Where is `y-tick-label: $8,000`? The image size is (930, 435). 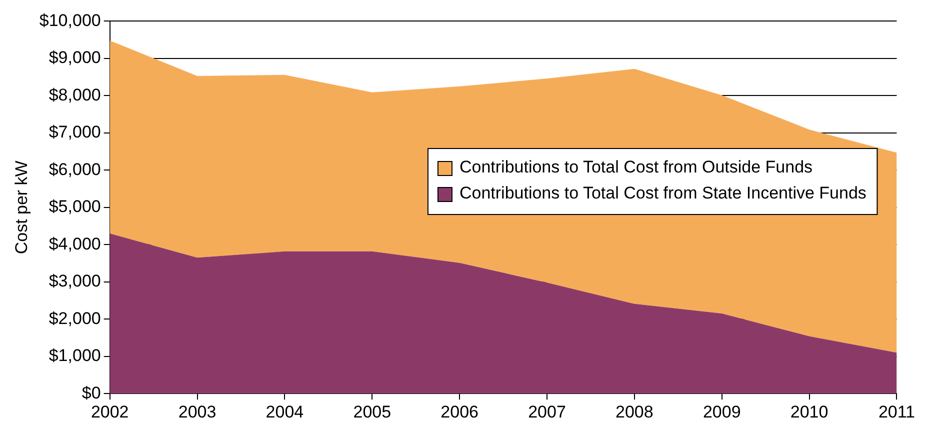 y-tick-label: $8,000 is located at coordinates (74, 94).